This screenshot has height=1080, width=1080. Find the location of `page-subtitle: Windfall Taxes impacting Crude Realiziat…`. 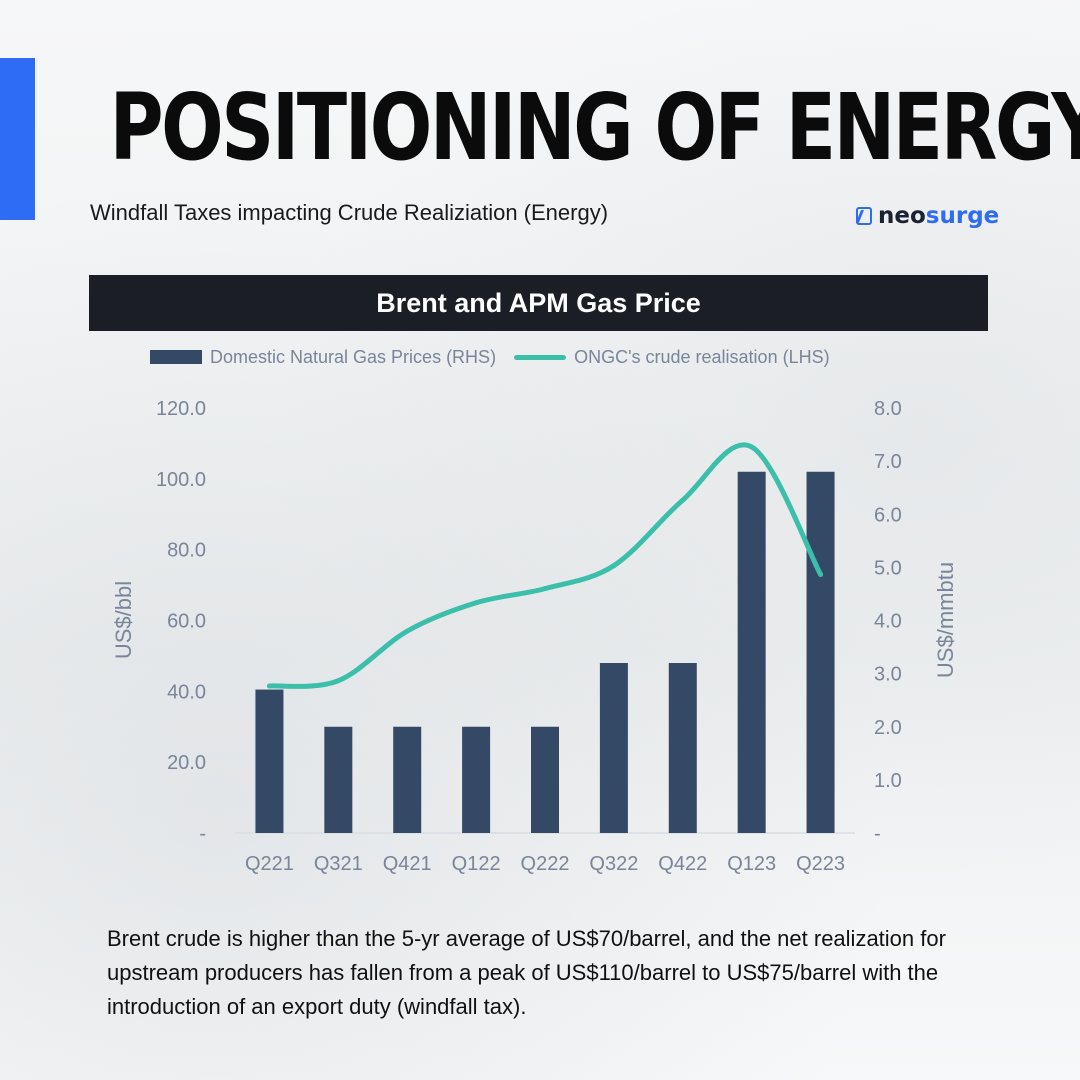

page-subtitle: Windfall Taxes impacting Crude Realiziat… is located at coordinates (349, 212).